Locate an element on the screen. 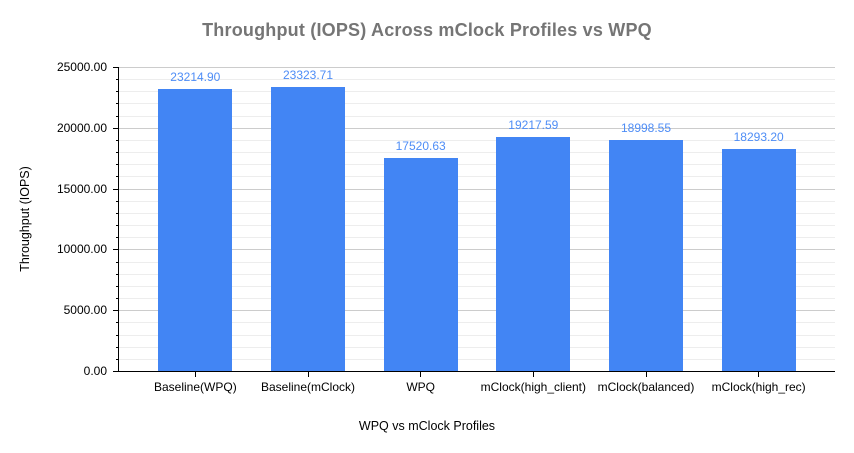 The height and width of the screenshot is (453, 854). x-axis-category-label: mClock(high_client) is located at coordinates (533, 387).